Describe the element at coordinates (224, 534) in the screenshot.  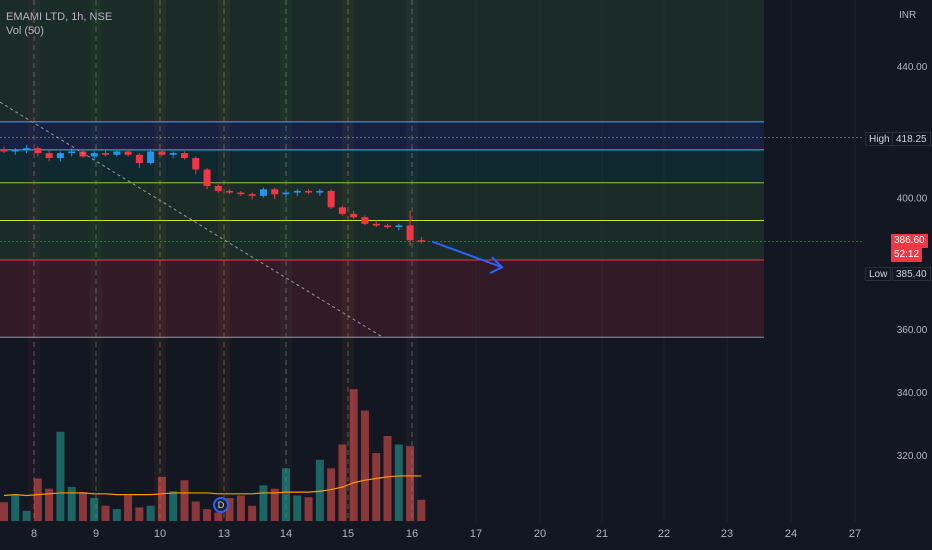
I see `time-axis-label: 13` at that location.